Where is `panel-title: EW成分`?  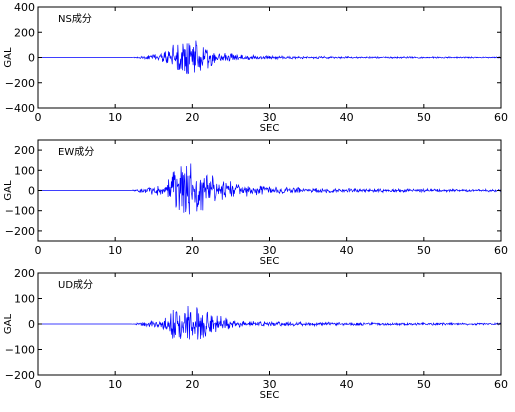 panel-title: EW成分 is located at coordinates (76, 152).